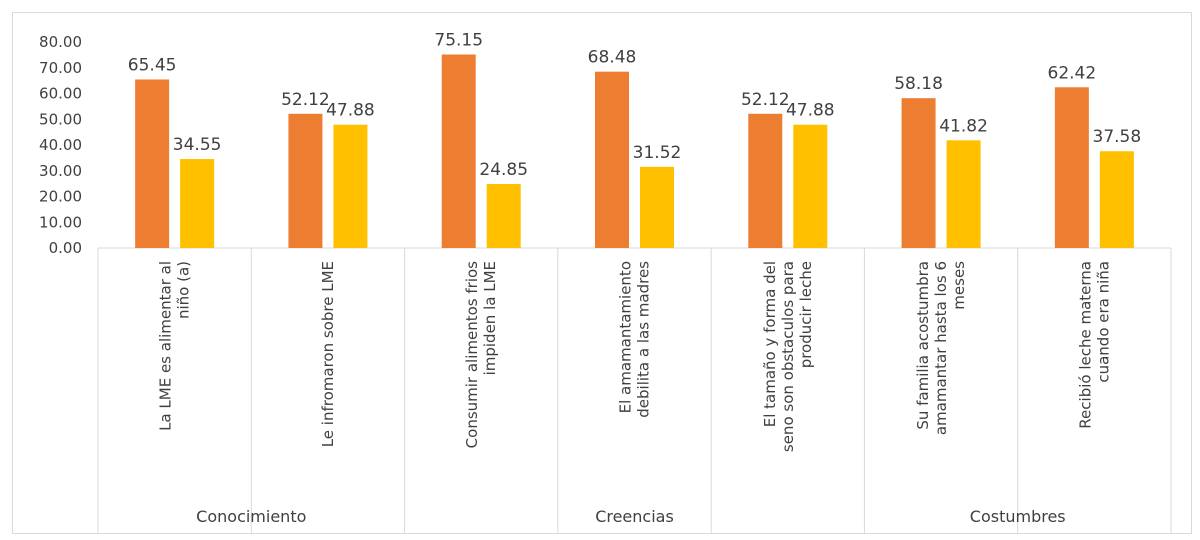 The height and width of the screenshot is (540, 1200). What do you see at coordinates (490, 318) in the screenshot?
I see `category-label-line: impiden la LME` at bounding box center [490, 318].